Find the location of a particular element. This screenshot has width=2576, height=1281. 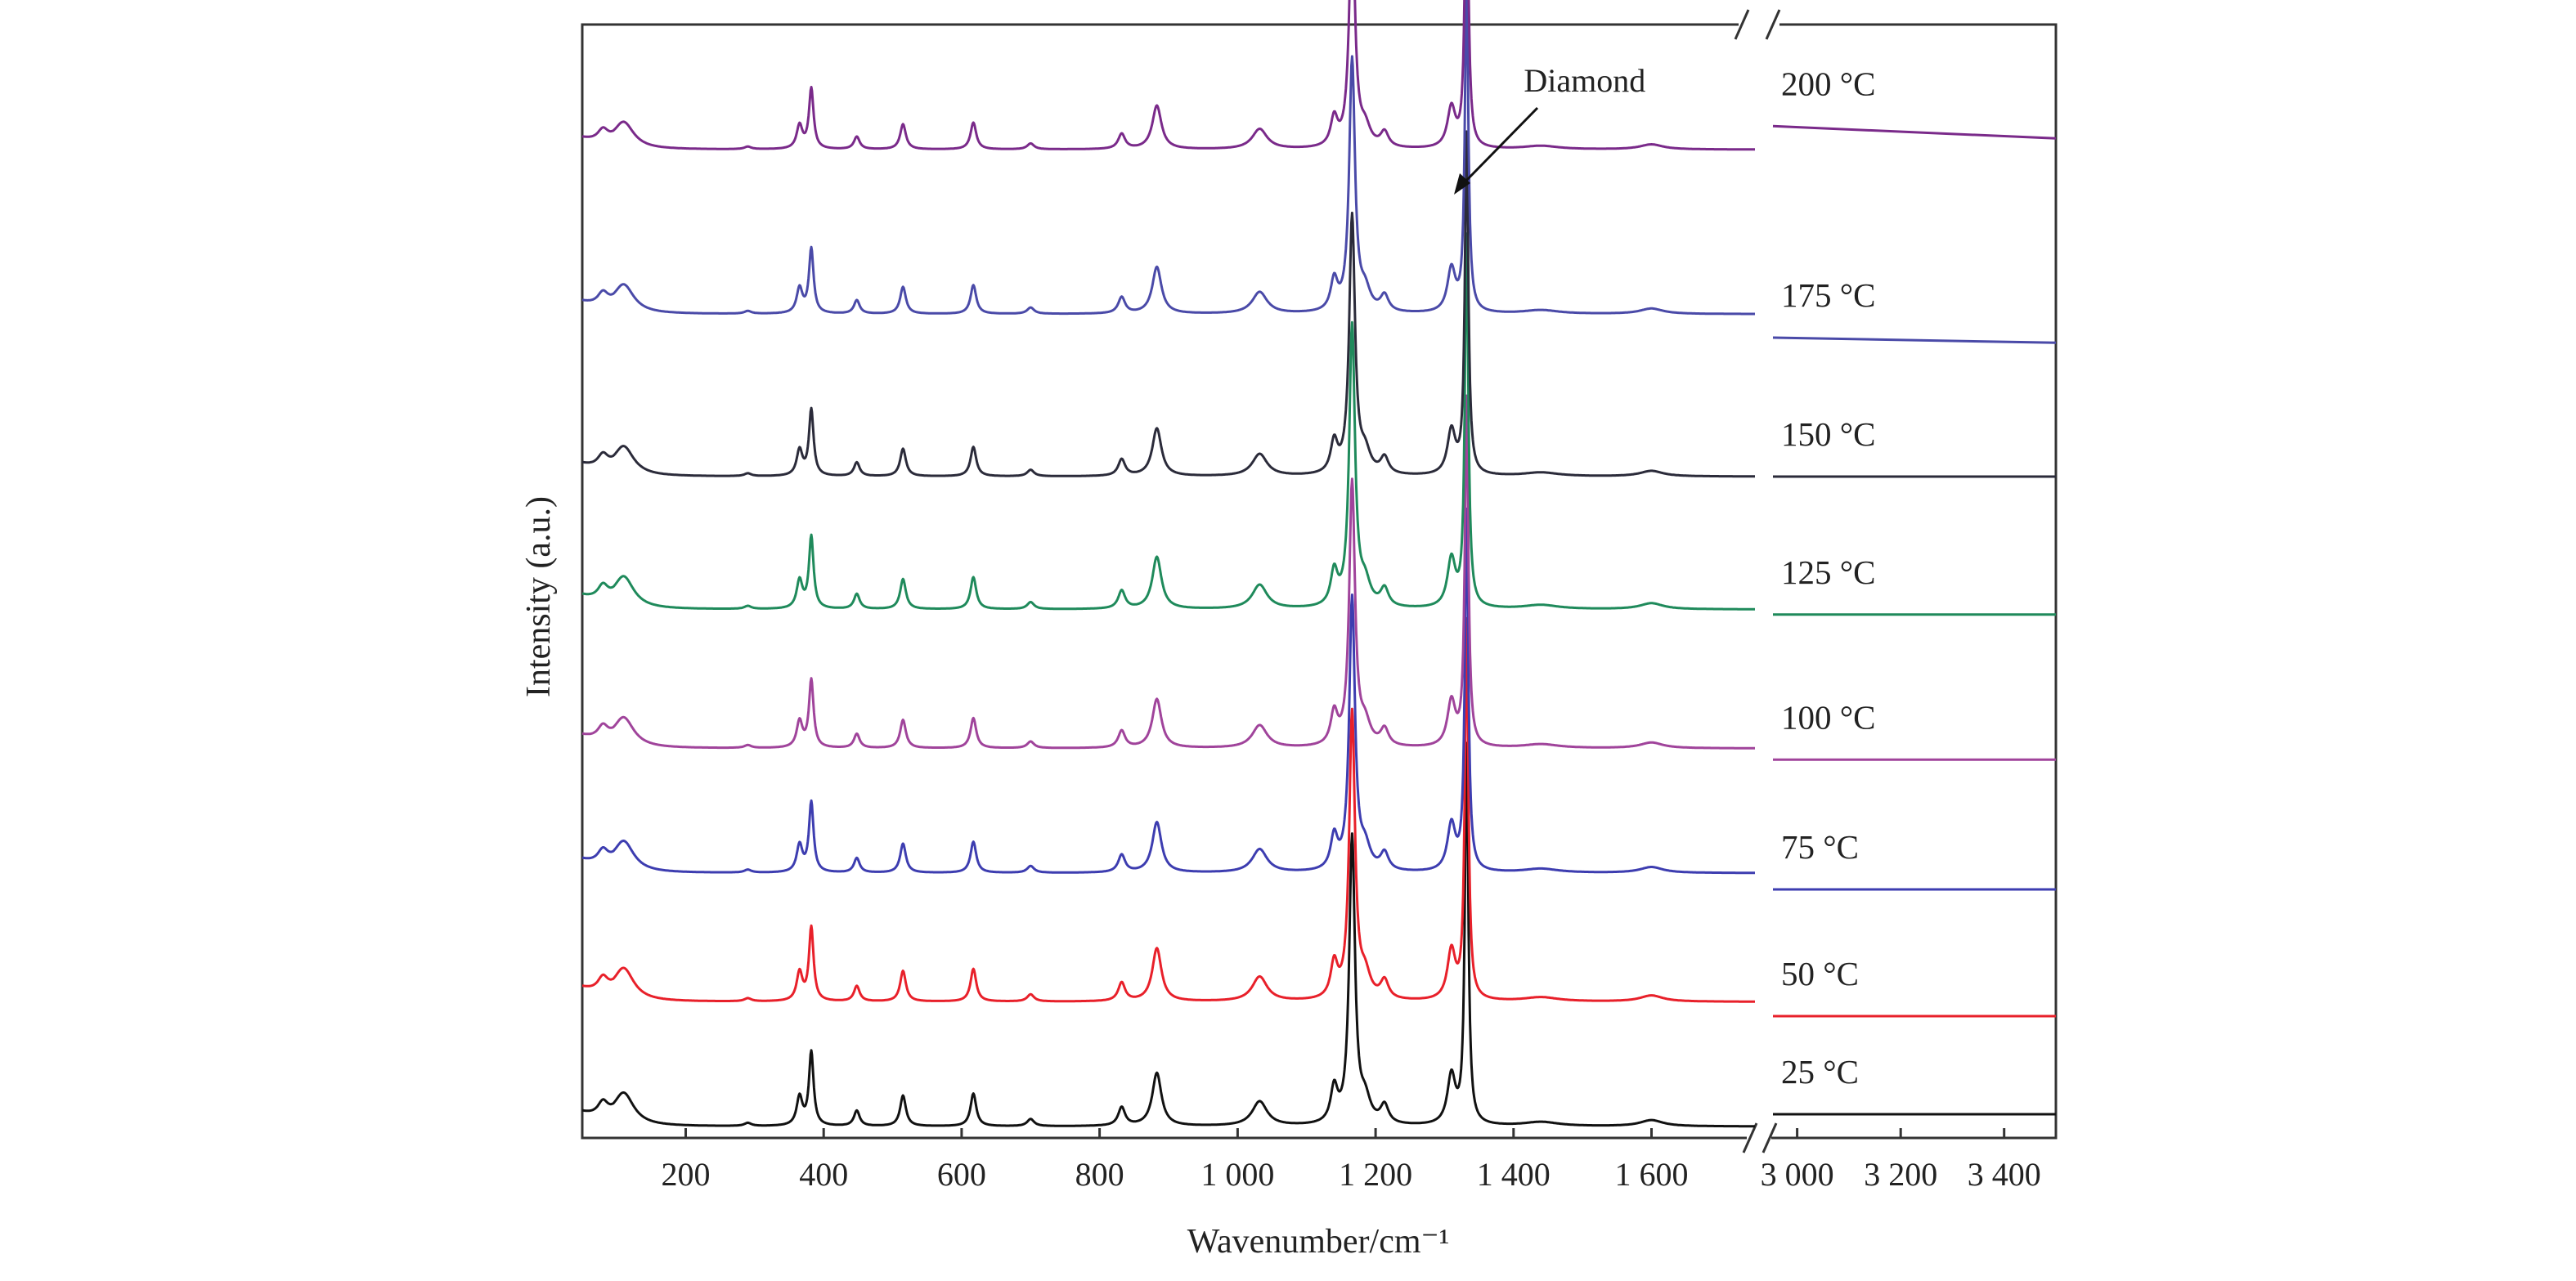

x-tick-label-tail-2: 3 400 is located at coordinates (2005, 1174).